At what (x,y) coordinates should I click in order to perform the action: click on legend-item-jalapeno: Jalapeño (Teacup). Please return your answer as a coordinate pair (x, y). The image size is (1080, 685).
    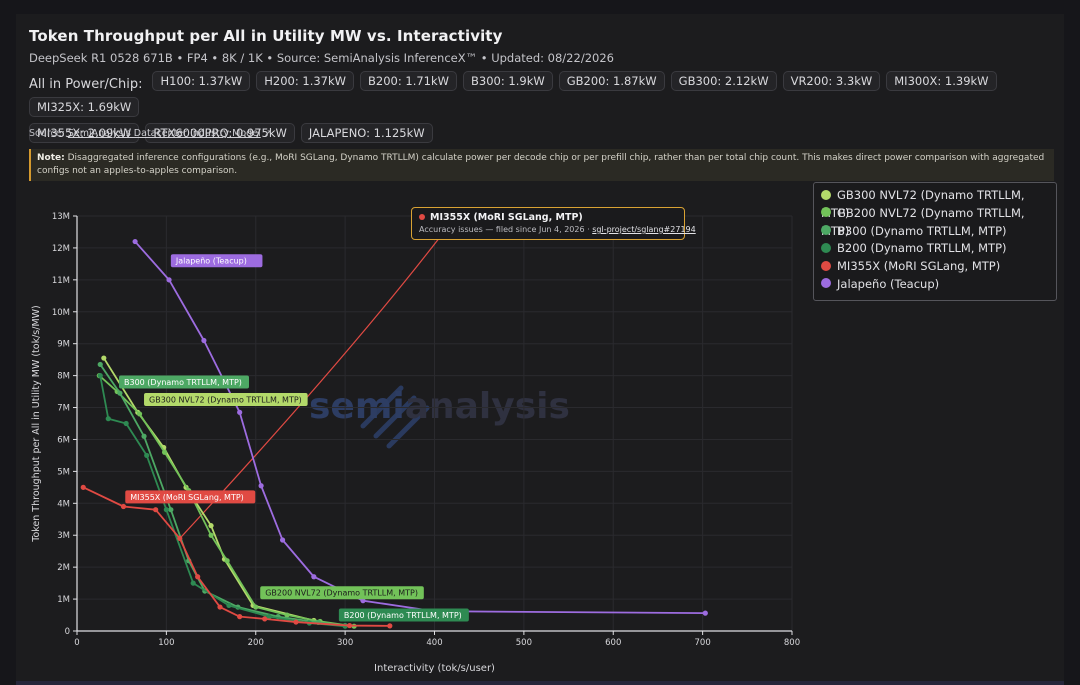
    Looking at the image, I should click on (935, 285).